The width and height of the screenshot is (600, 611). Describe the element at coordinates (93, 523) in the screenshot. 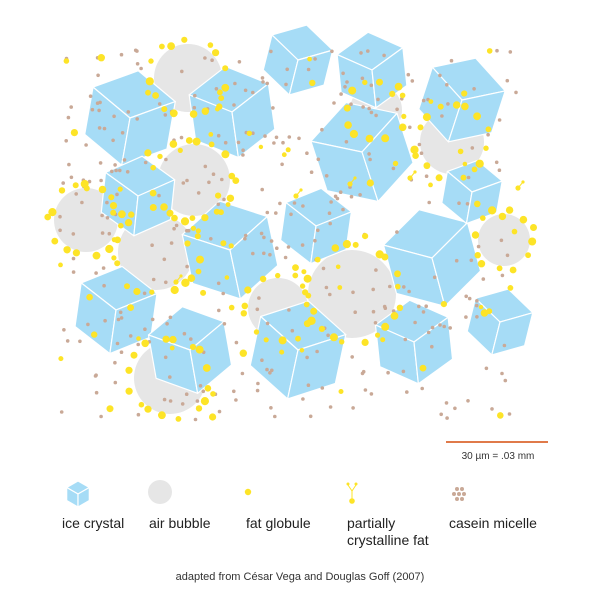

I see `legend-label-ice-crystal: ice crystal` at that location.